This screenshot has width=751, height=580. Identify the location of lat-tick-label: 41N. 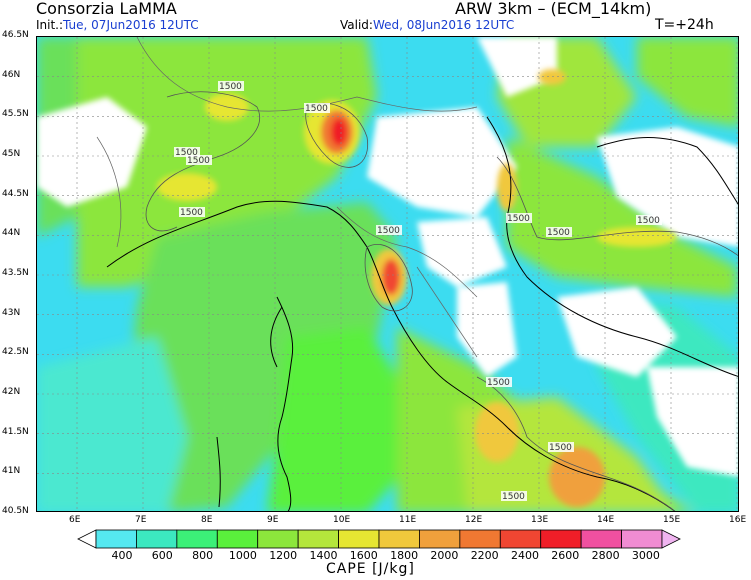
(11, 471).